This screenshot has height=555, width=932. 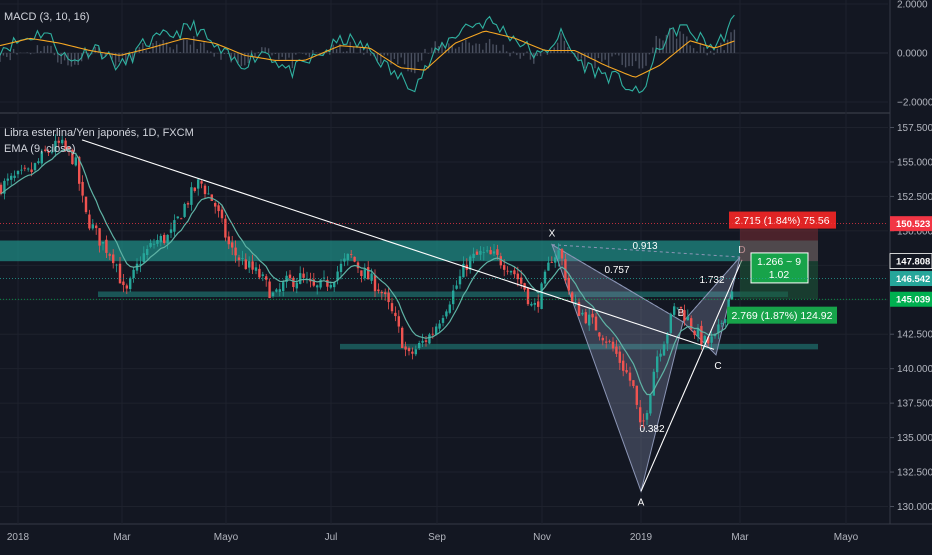 I want to click on y-tick-label: 152.500, so click(x=914, y=197).